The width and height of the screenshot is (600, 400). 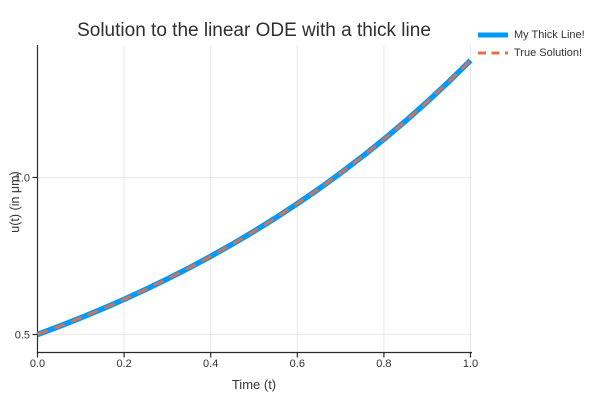 I want to click on x-tick-label: 1.0, so click(x=470, y=364).